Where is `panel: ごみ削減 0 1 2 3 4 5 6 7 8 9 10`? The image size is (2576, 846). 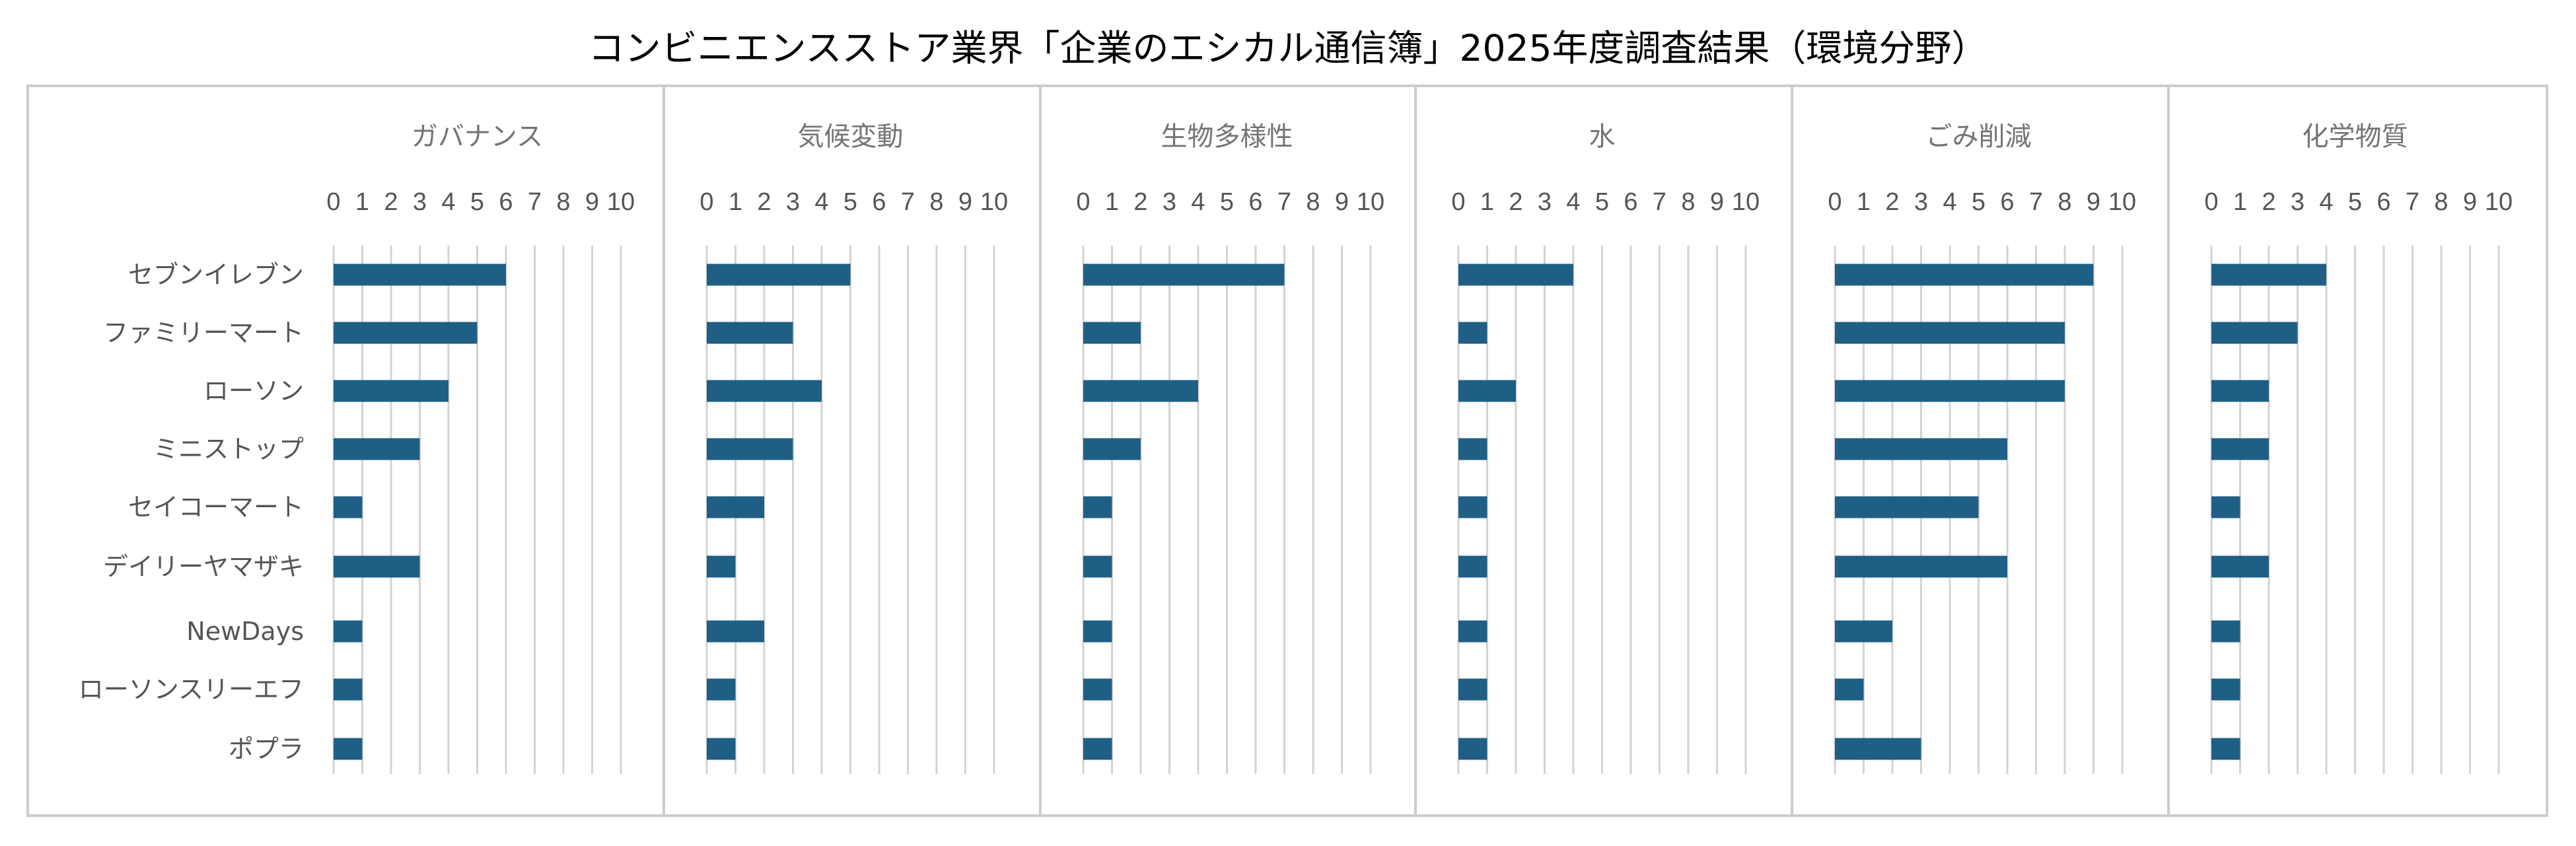 panel: ごみ削減 0 1 2 3 4 5 6 7 8 9 10 is located at coordinates (1981, 451).